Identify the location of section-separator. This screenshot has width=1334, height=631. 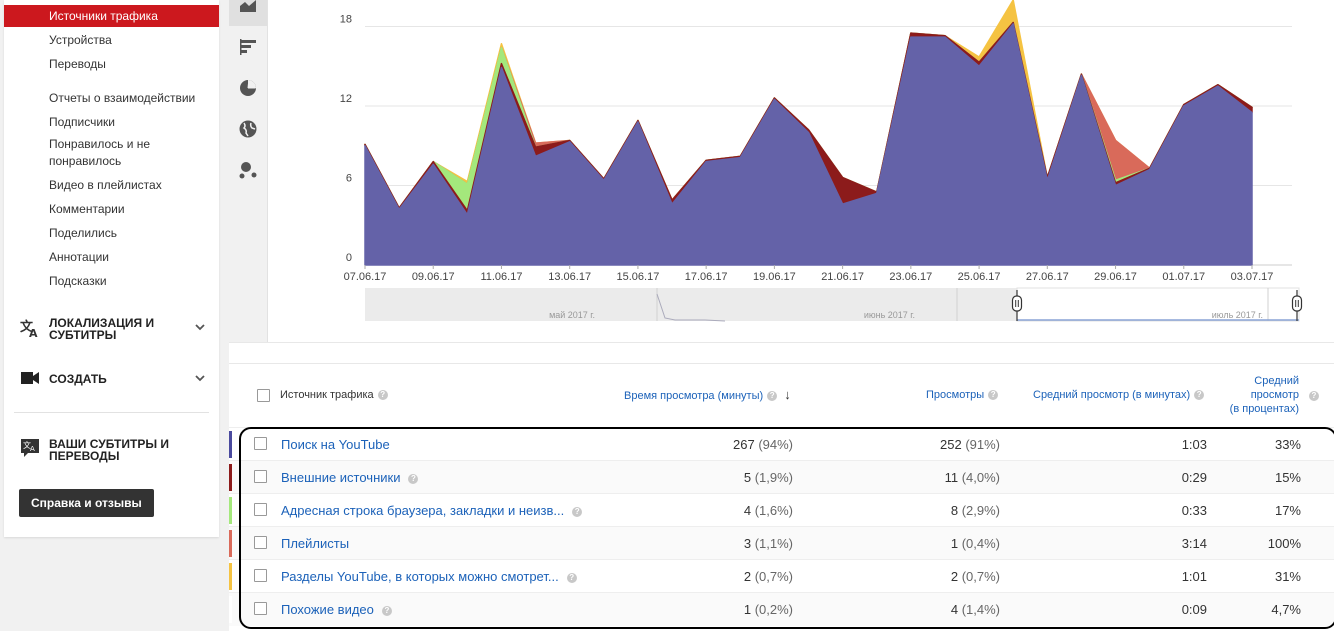
(781, 353).